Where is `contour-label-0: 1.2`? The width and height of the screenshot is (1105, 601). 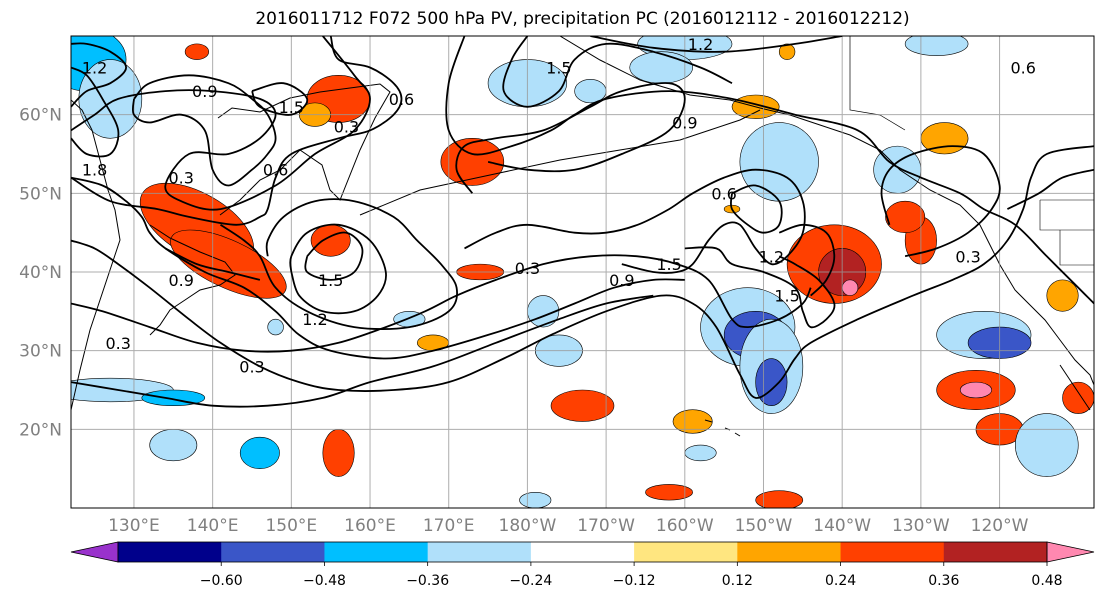 contour-label-0: 1.2 is located at coordinates (700, 44).